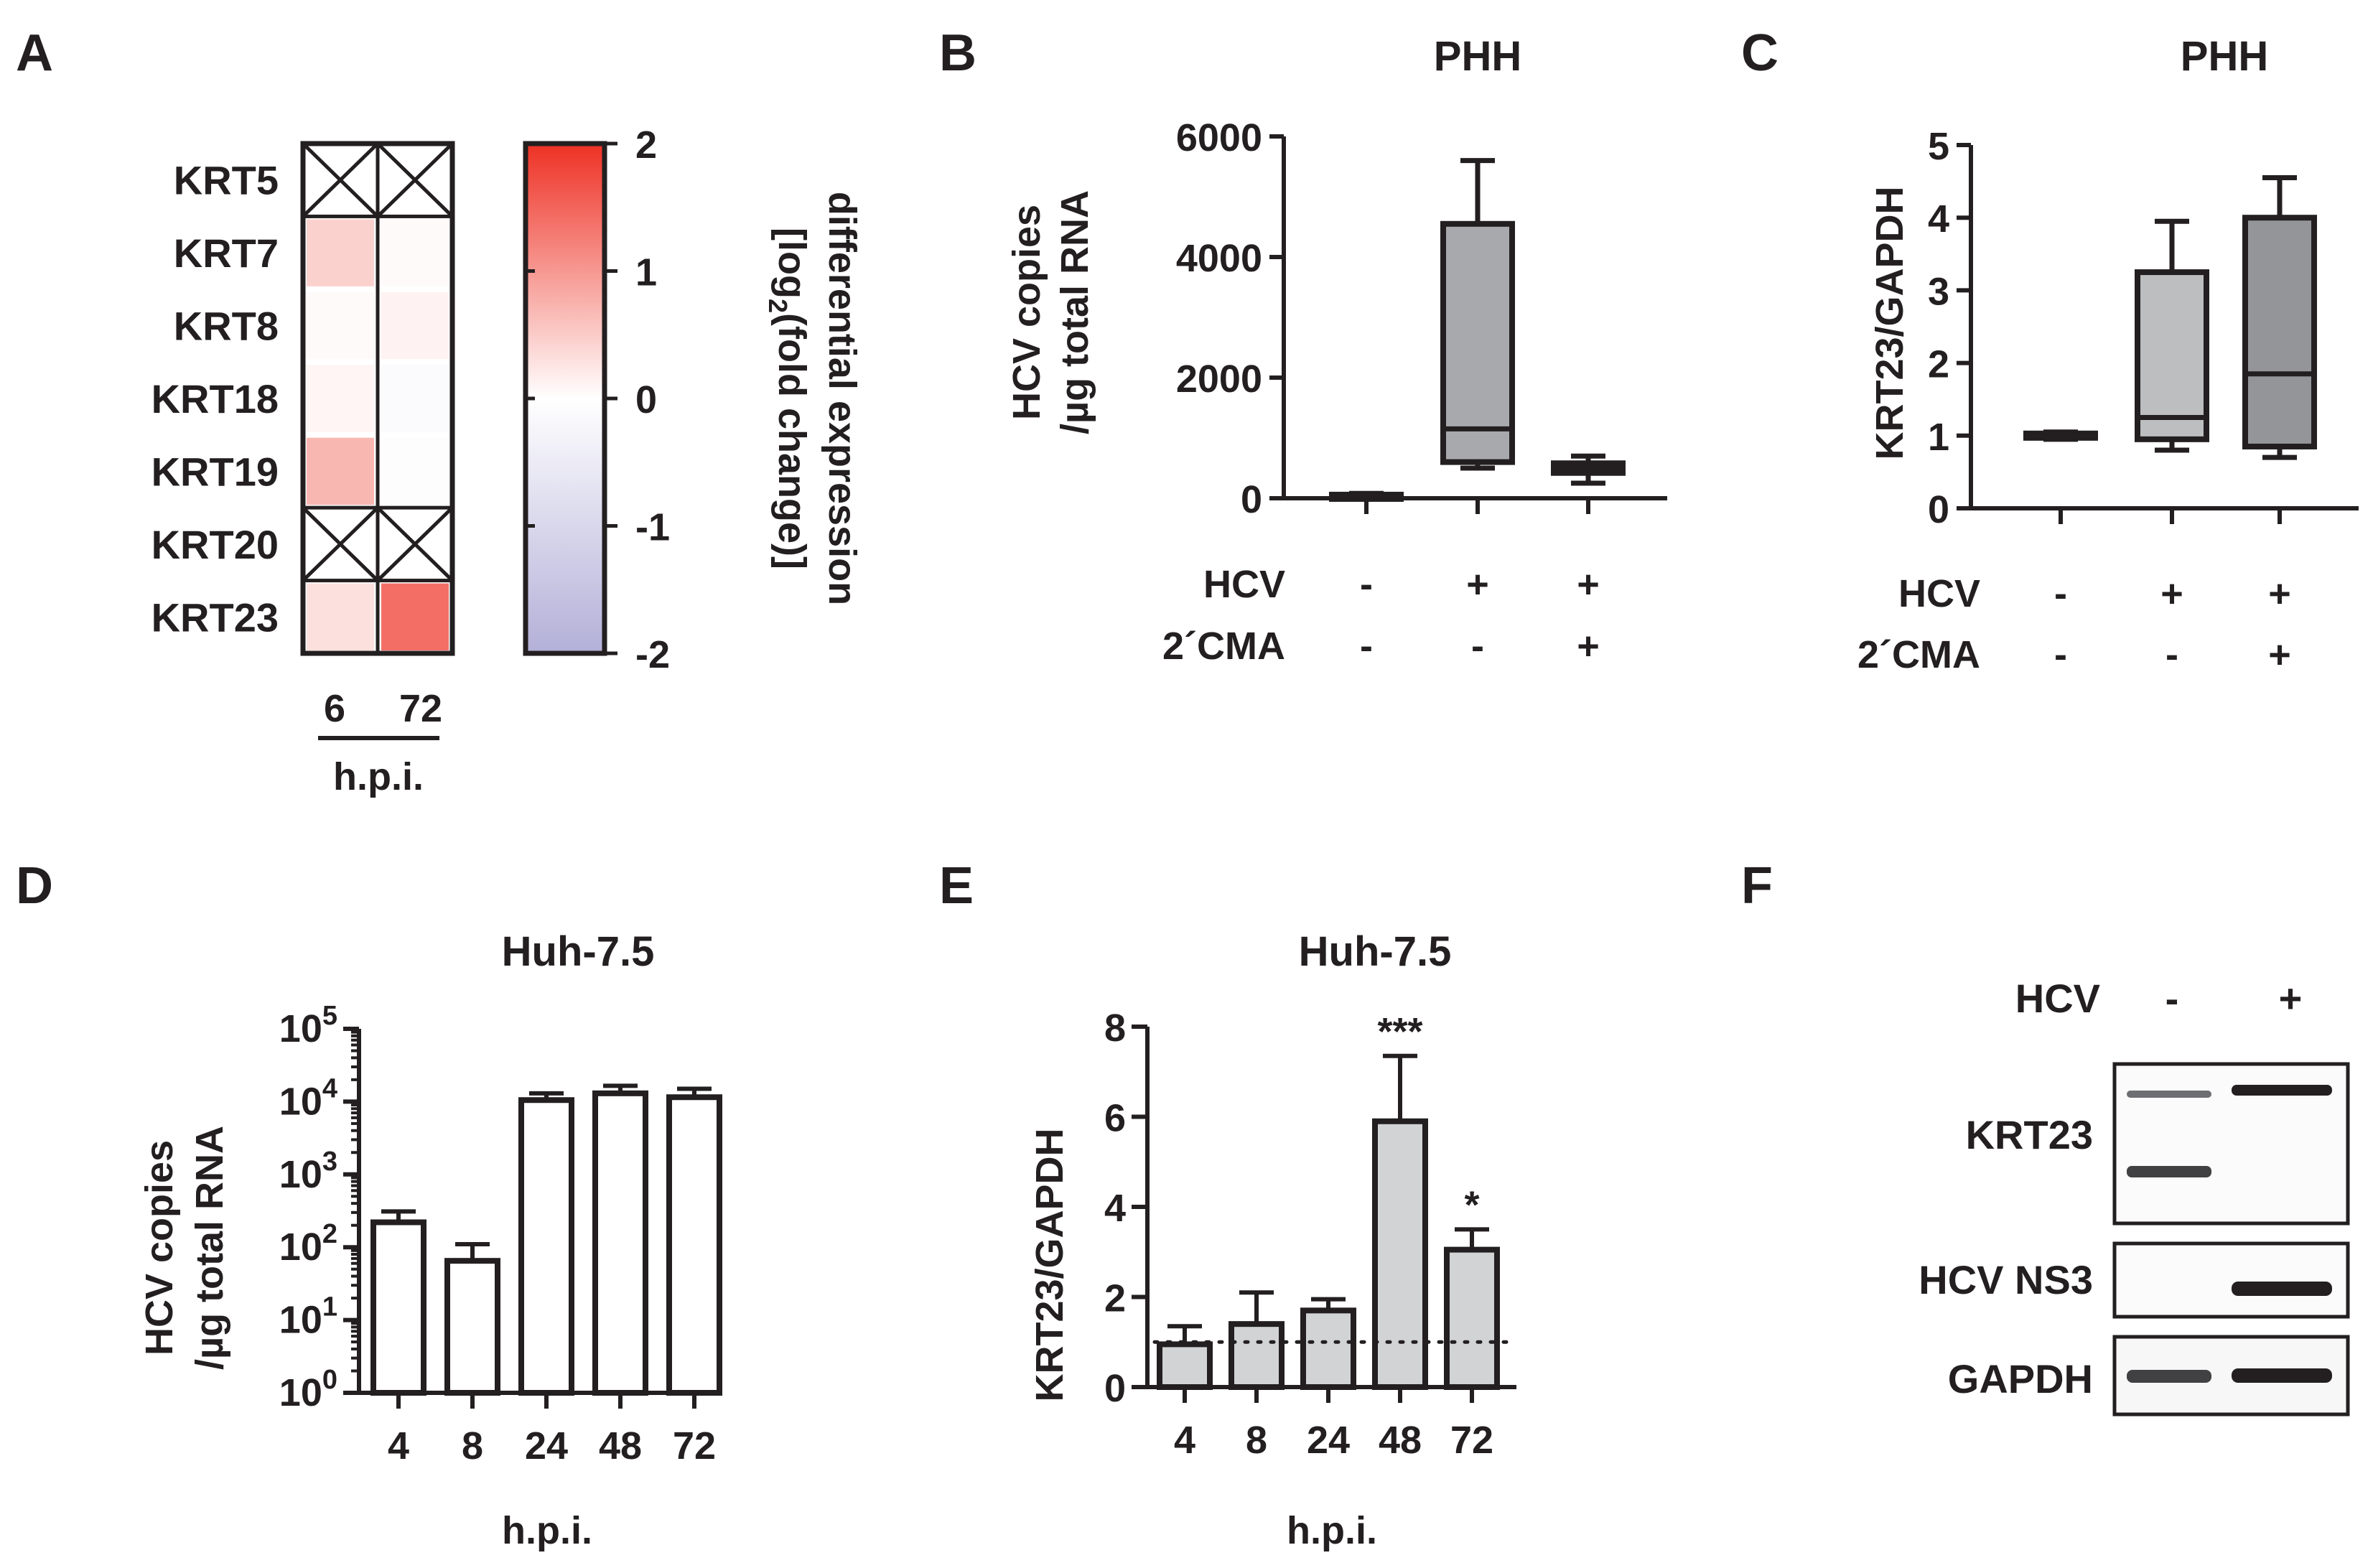 The image size is (2373, 1568). What do you see at coordinates (2108, 400) in the screenshot?
I see `box-plot-c: 0 1 2 3 4 5 HCV - + +2´CMA - - +` at bounding box center [2108, 400].